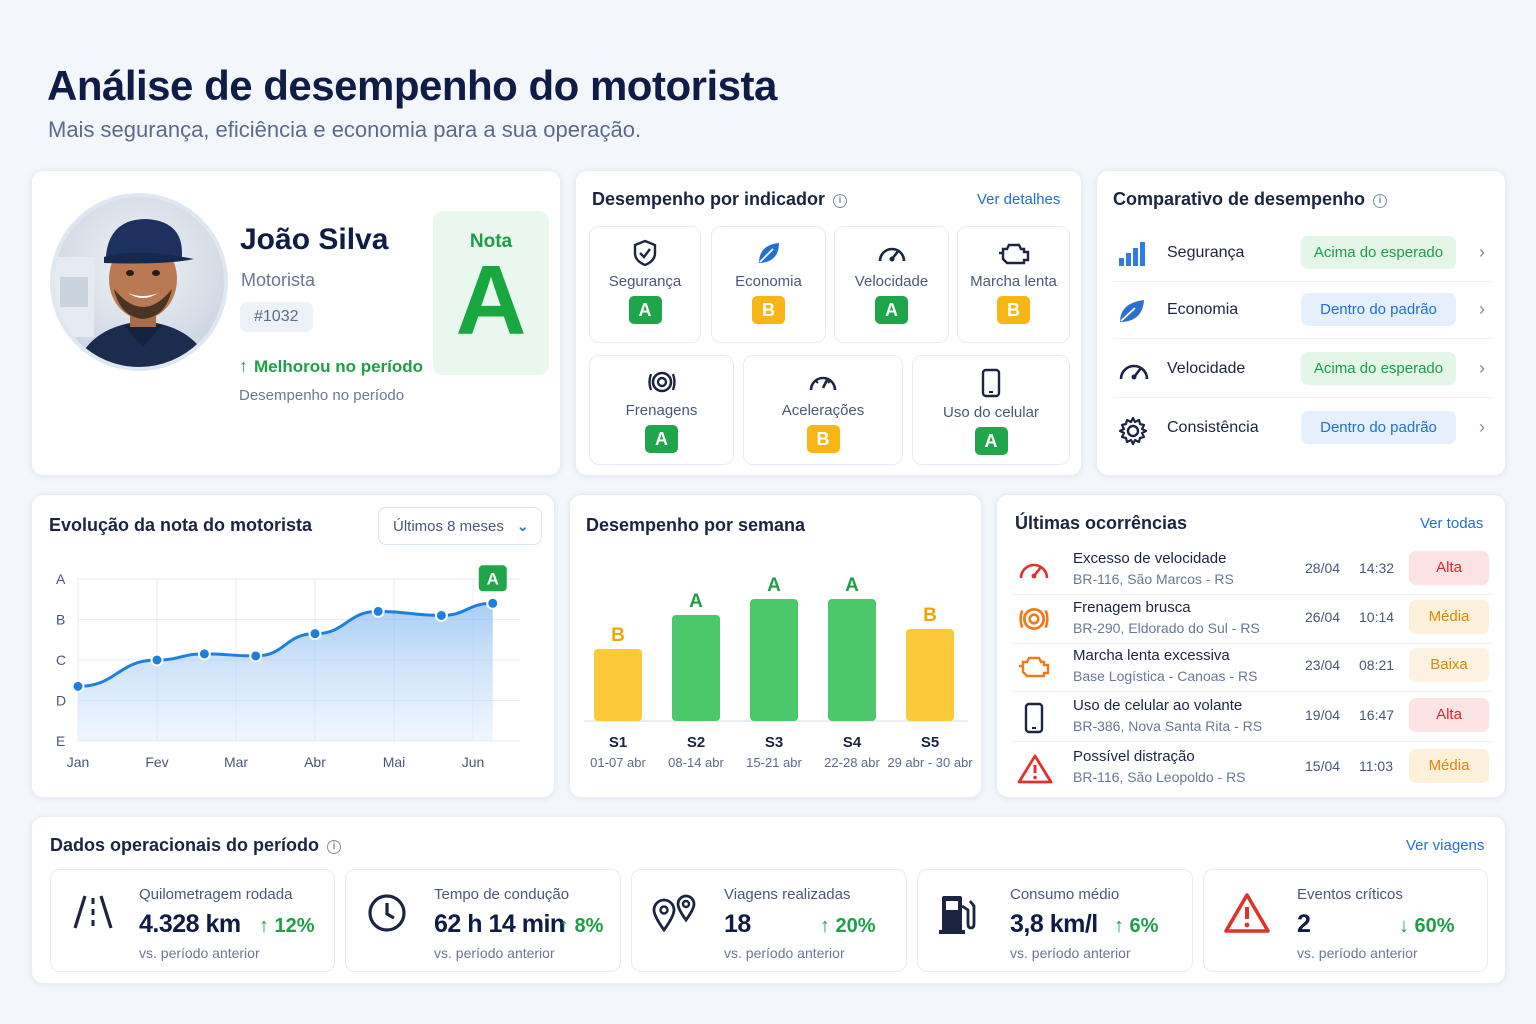 Image resolution: width=1536 pixels, height=1024 pixels. What do you see at coordinates (1165, 676) in the screenshot?
I see `occurrence-location: Base Logística - Canoas - RS` at bounding box center [1165, 676].